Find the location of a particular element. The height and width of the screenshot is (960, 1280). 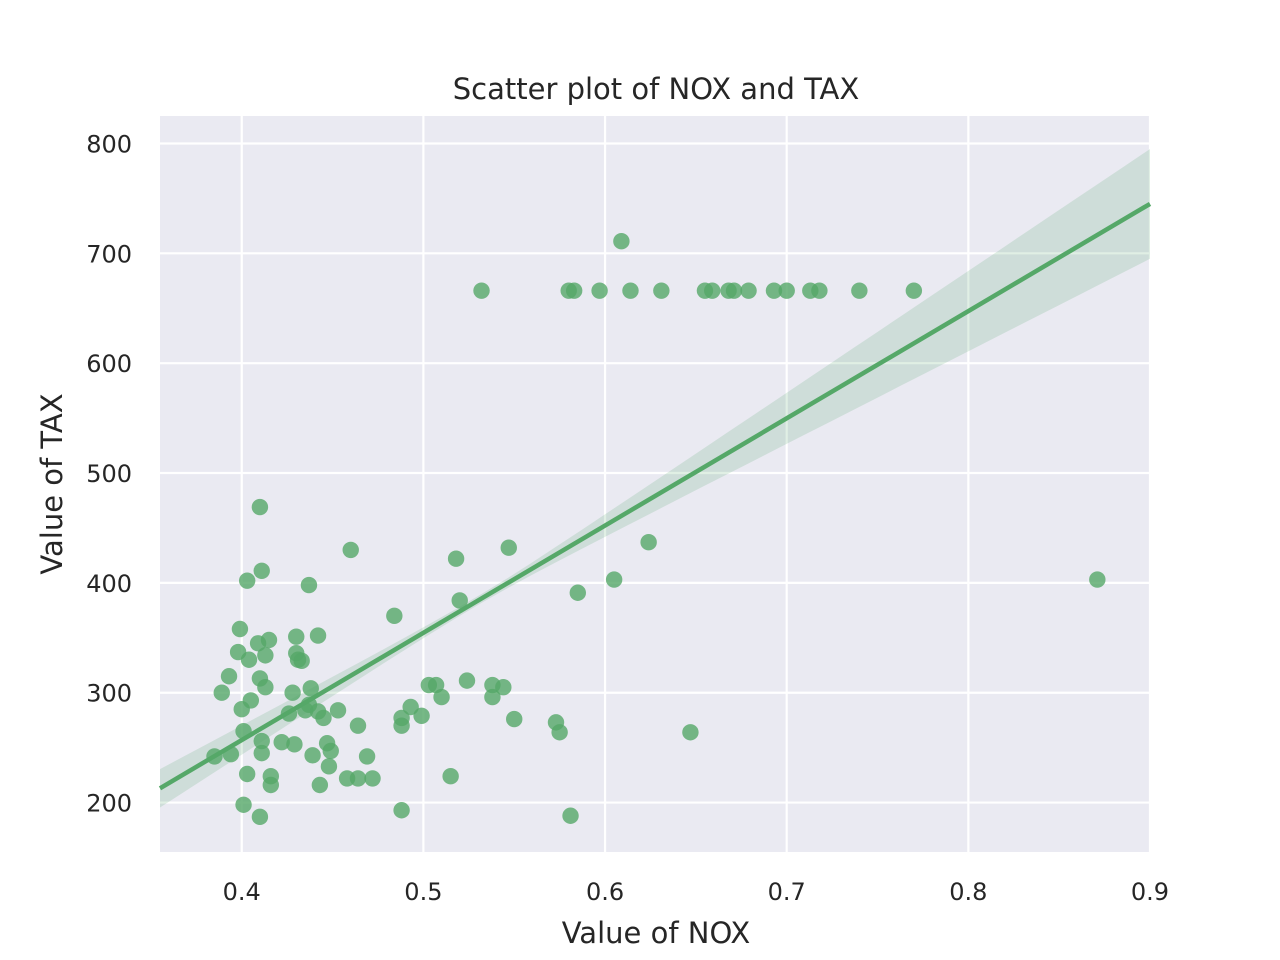

x-tick-labels: 0.4 0.5 0.6 0.7 0.8 0.9 is located at coordinates (696, 892).